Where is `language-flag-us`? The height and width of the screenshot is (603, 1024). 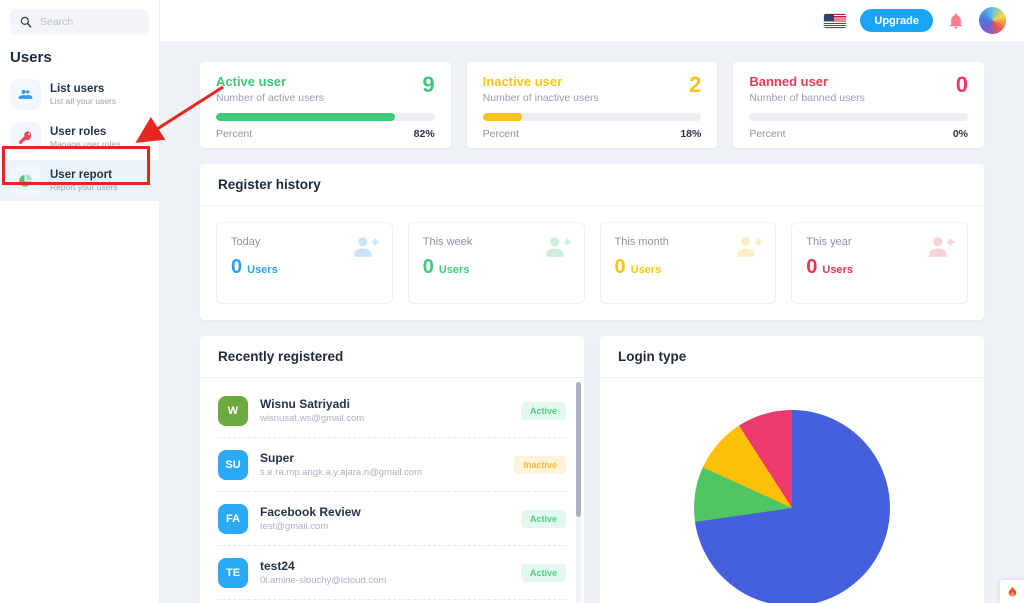
language-flag-us is located at coordinates (835, 20).